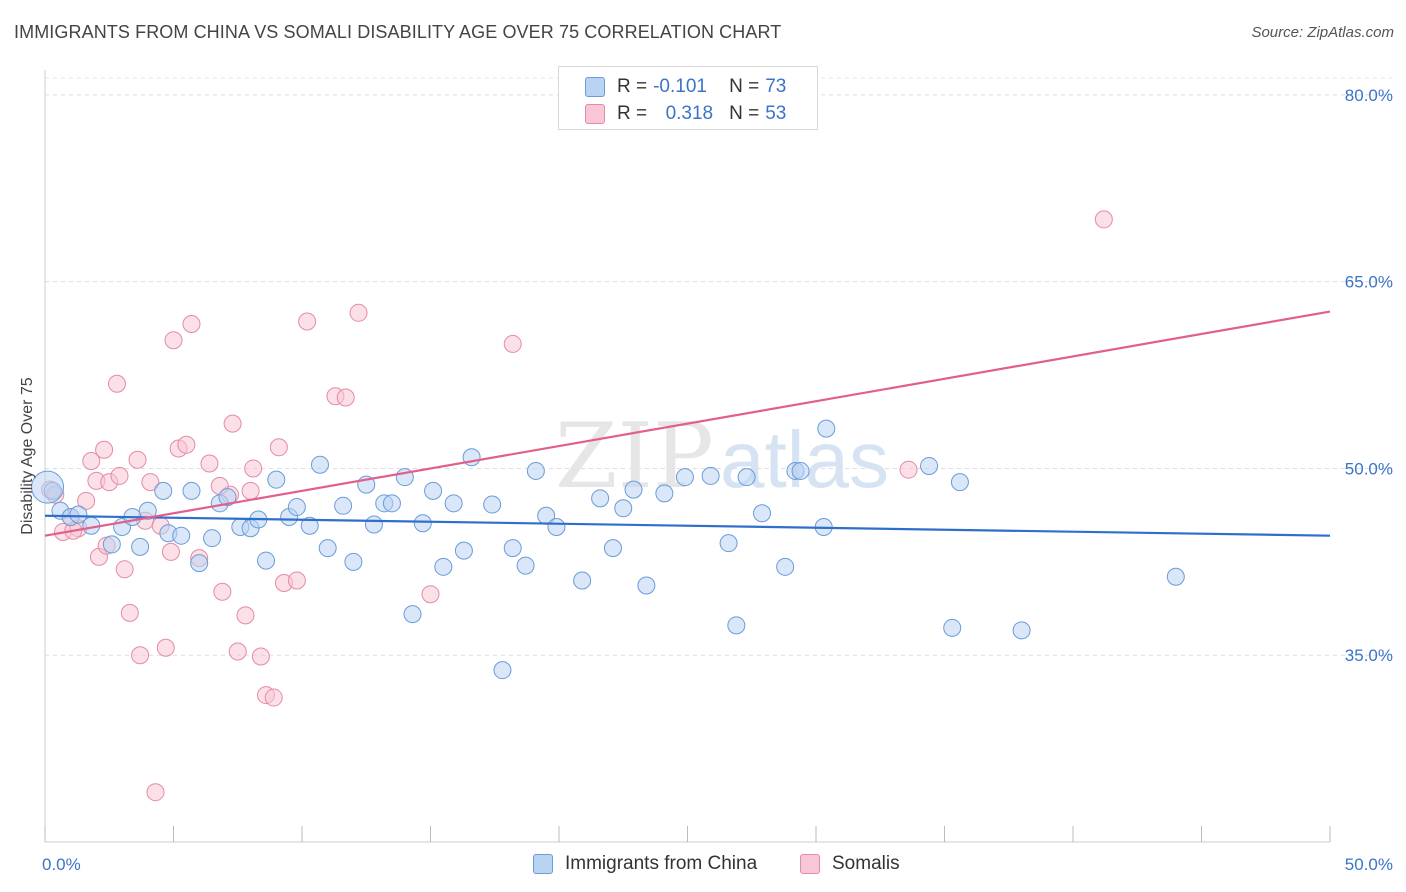  Describe the element at coordinates (1369, 468) in the screenshot. I see `y-tick-label: 50.0%` at that location.